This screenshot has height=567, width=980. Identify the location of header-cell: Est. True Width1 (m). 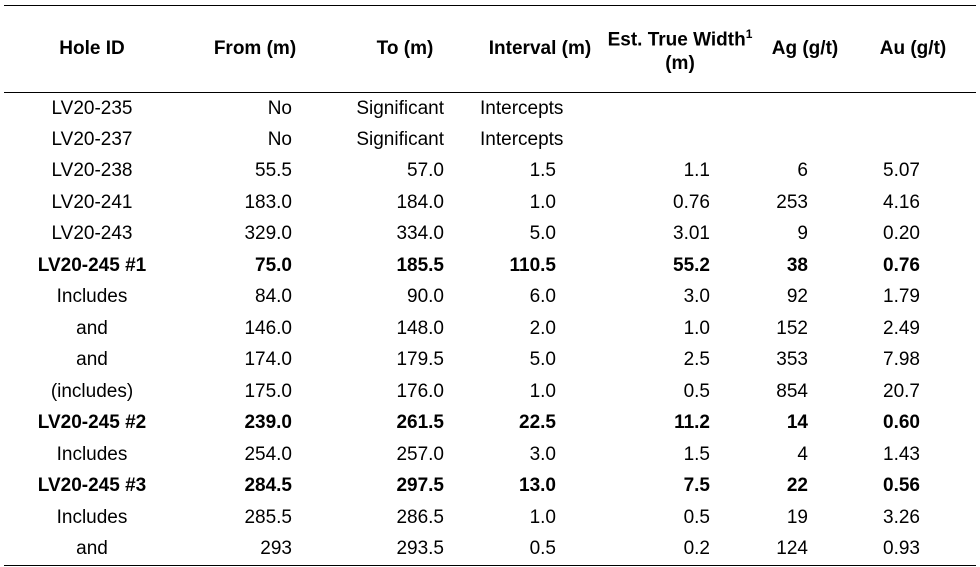
(680, 49).